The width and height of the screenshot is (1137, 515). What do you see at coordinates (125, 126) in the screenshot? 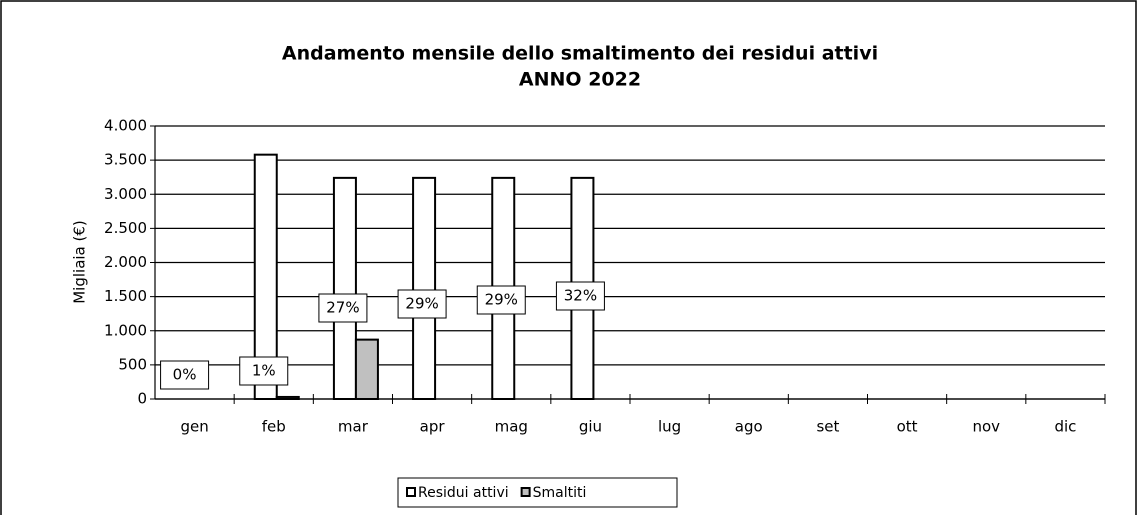
I see `y-tick-label: 4.000` at bounding box center [125, 126].